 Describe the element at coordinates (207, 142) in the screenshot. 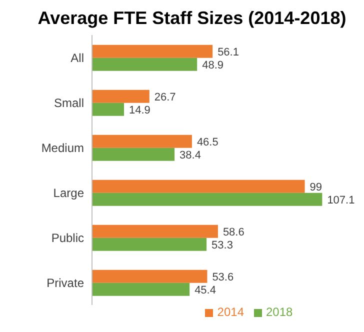

I see `data-label: 46.5` at that location.